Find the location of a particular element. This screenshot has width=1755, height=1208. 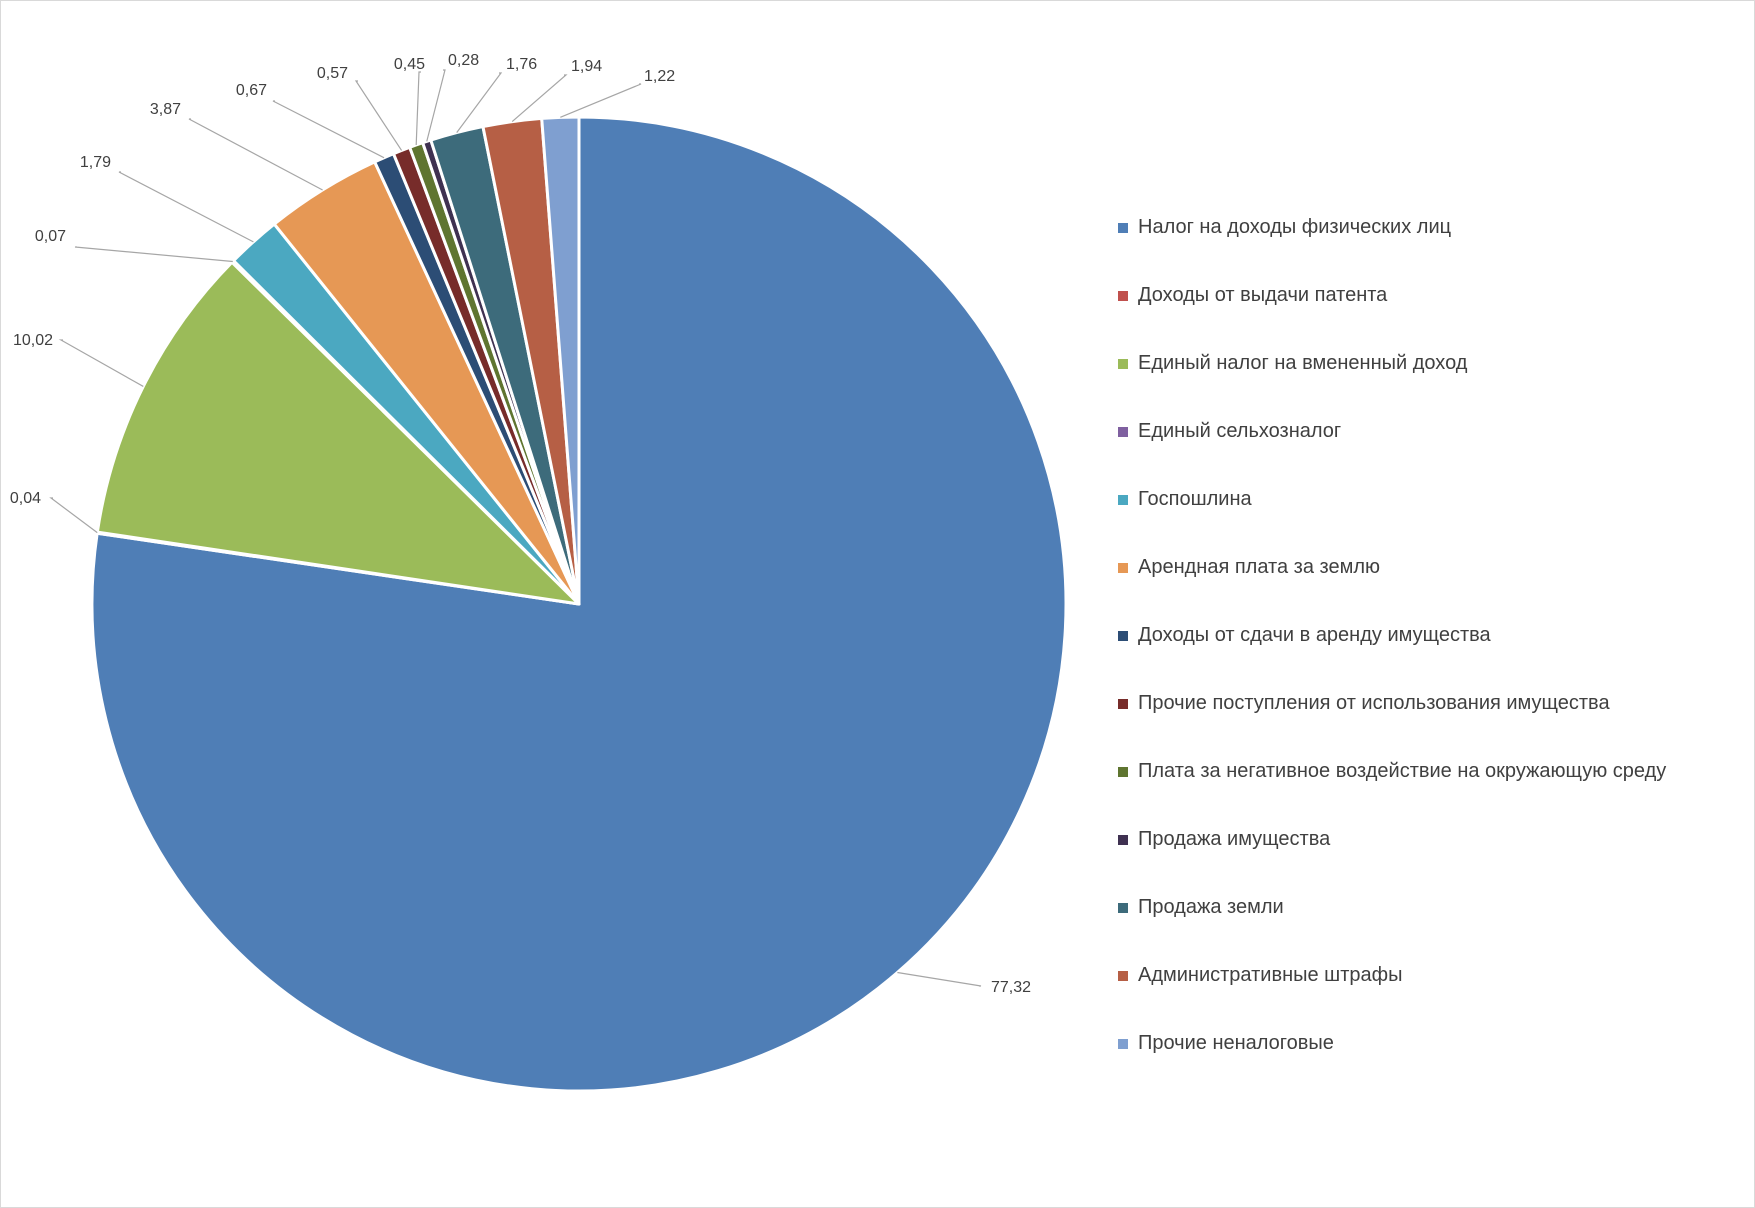

data-label: 1,94 is located at coordinates (586, 66).